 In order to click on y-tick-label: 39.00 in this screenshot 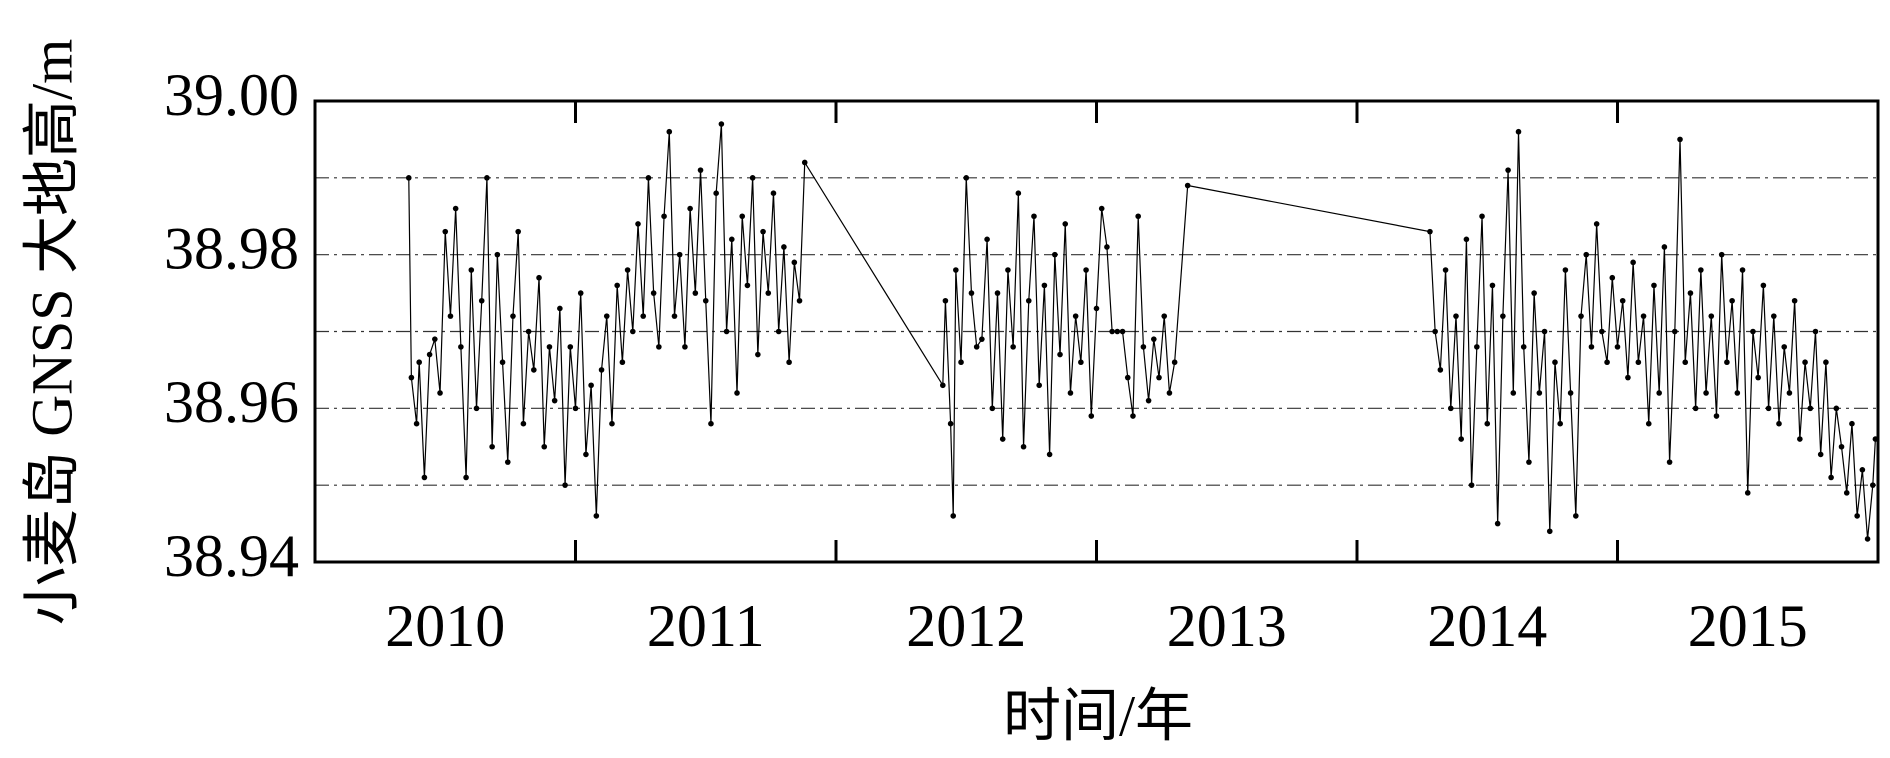, I will do `click(231, 95)`.